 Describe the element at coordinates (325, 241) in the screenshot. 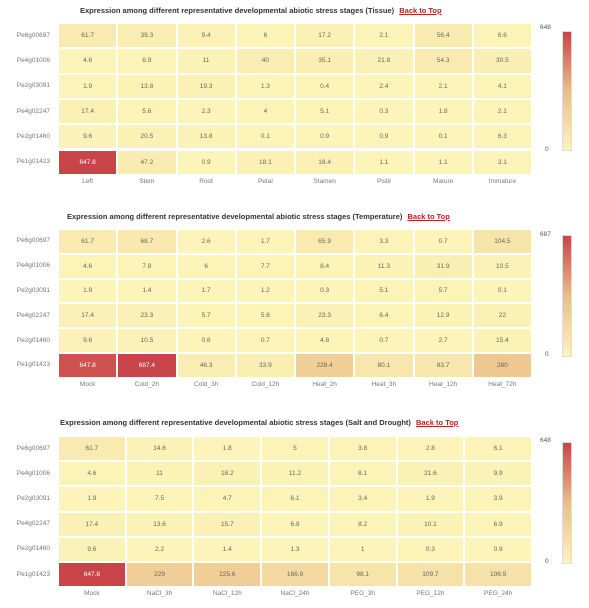

I see `heatmap-cell: 65.9` at that location.